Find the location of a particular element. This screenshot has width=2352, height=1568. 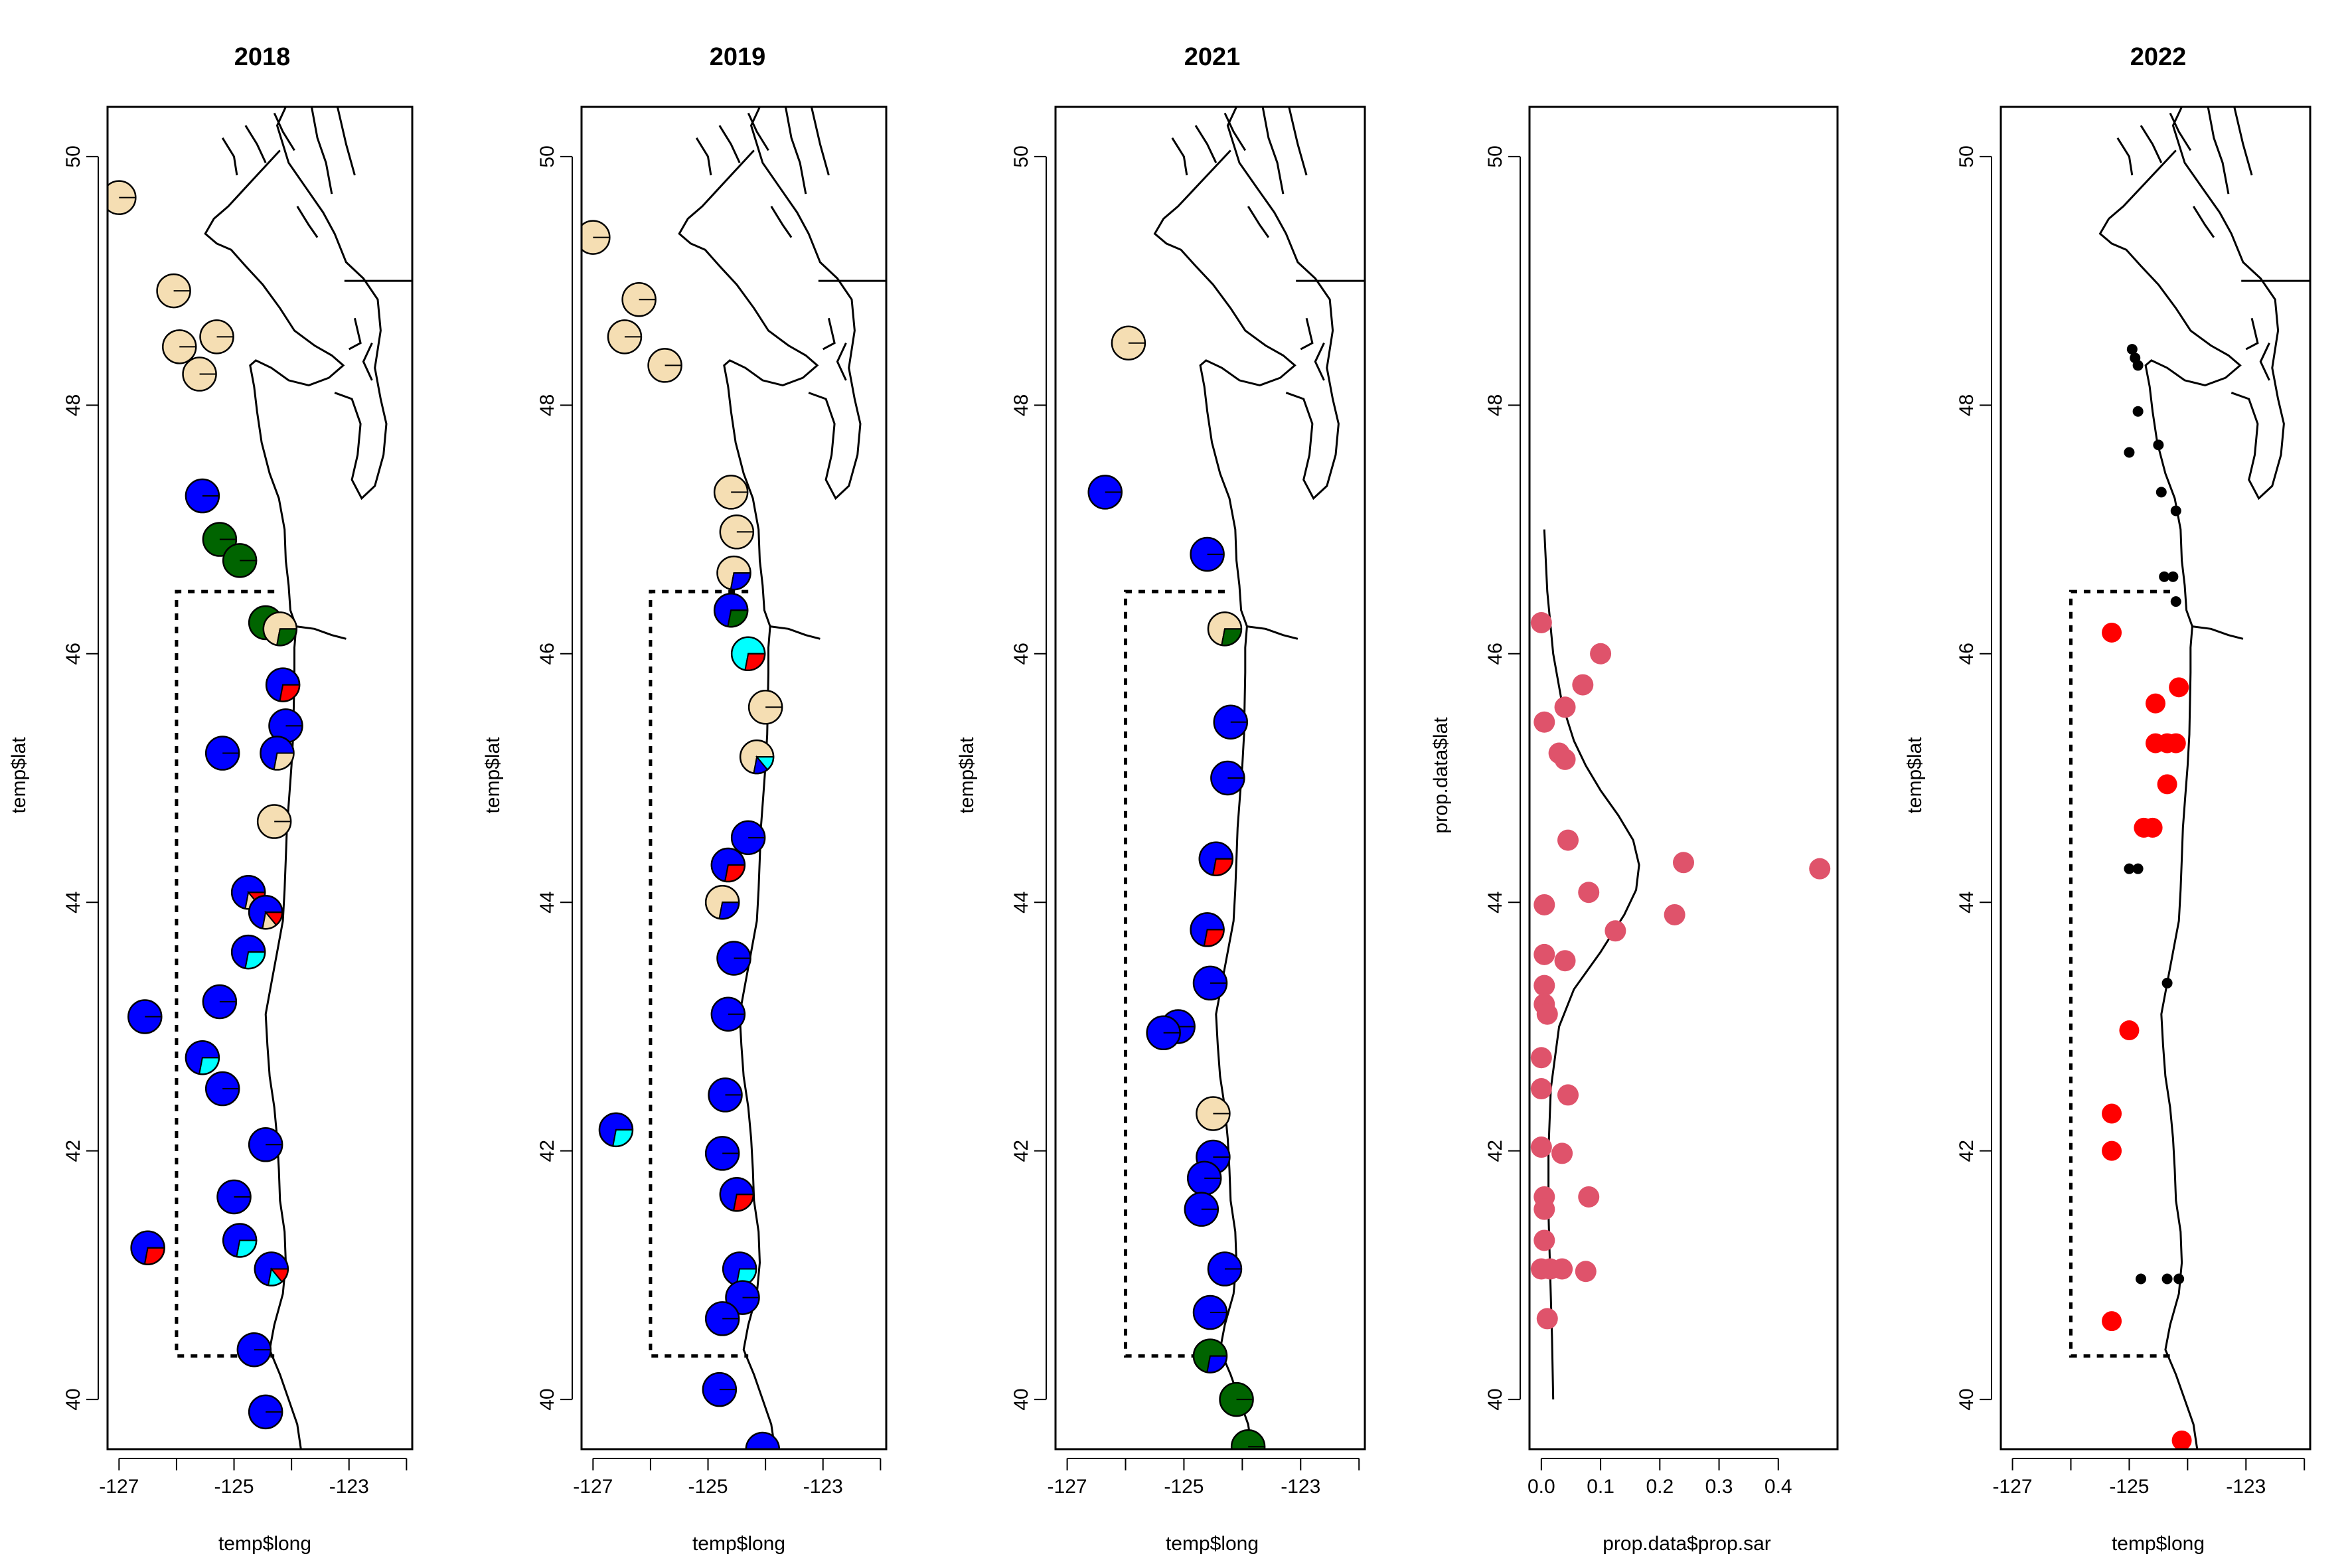

x-axis-label: temp$long is located at coordinates (265, 1544).